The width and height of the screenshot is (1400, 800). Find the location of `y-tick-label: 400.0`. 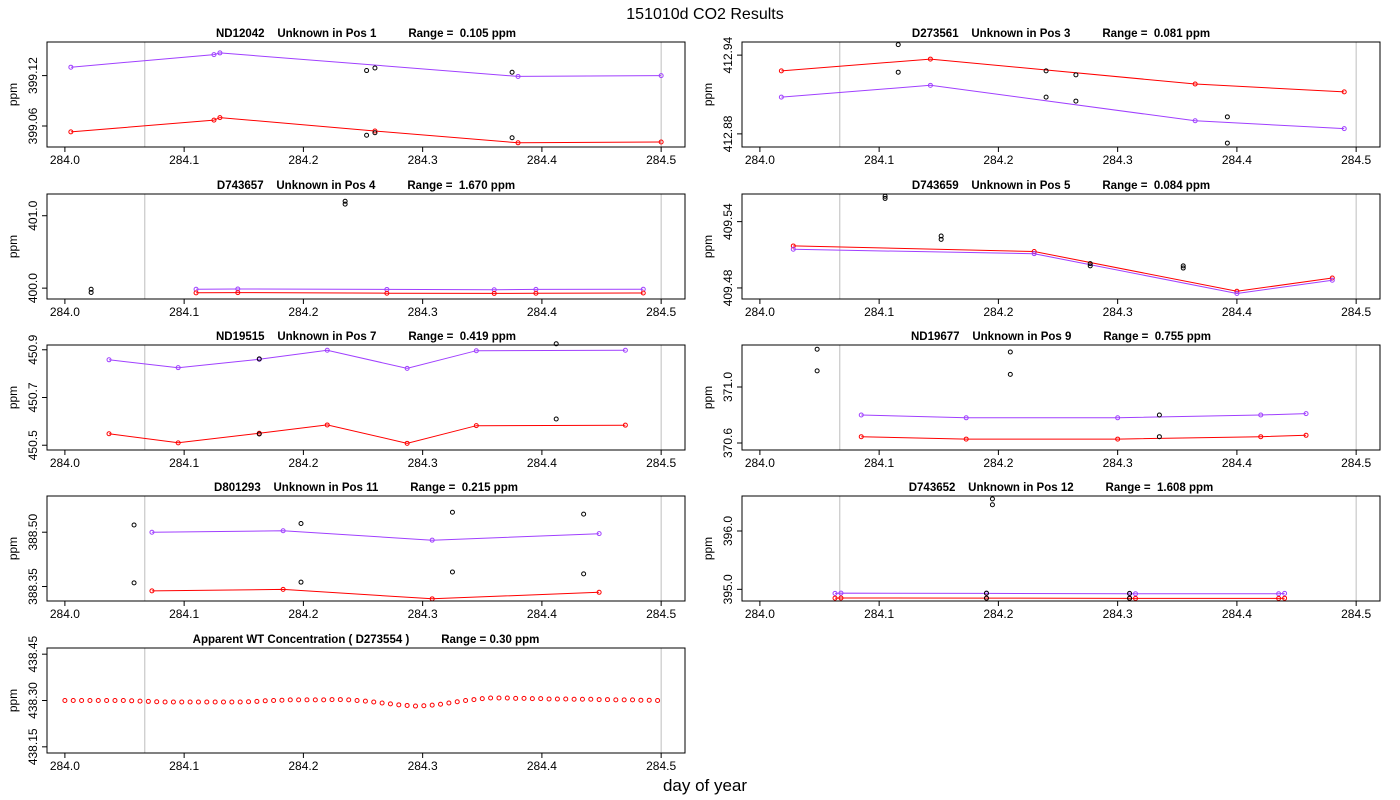

y-tick-label: 400.0 is located at coordinates (33, 288).